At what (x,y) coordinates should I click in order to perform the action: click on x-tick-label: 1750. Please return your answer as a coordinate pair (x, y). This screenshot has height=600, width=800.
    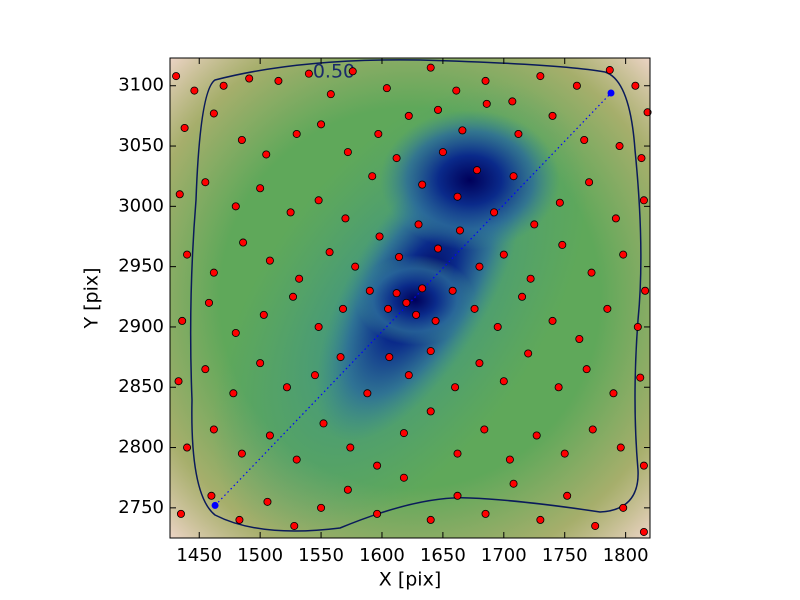
    Looking at the image, I should click on (565, 555).